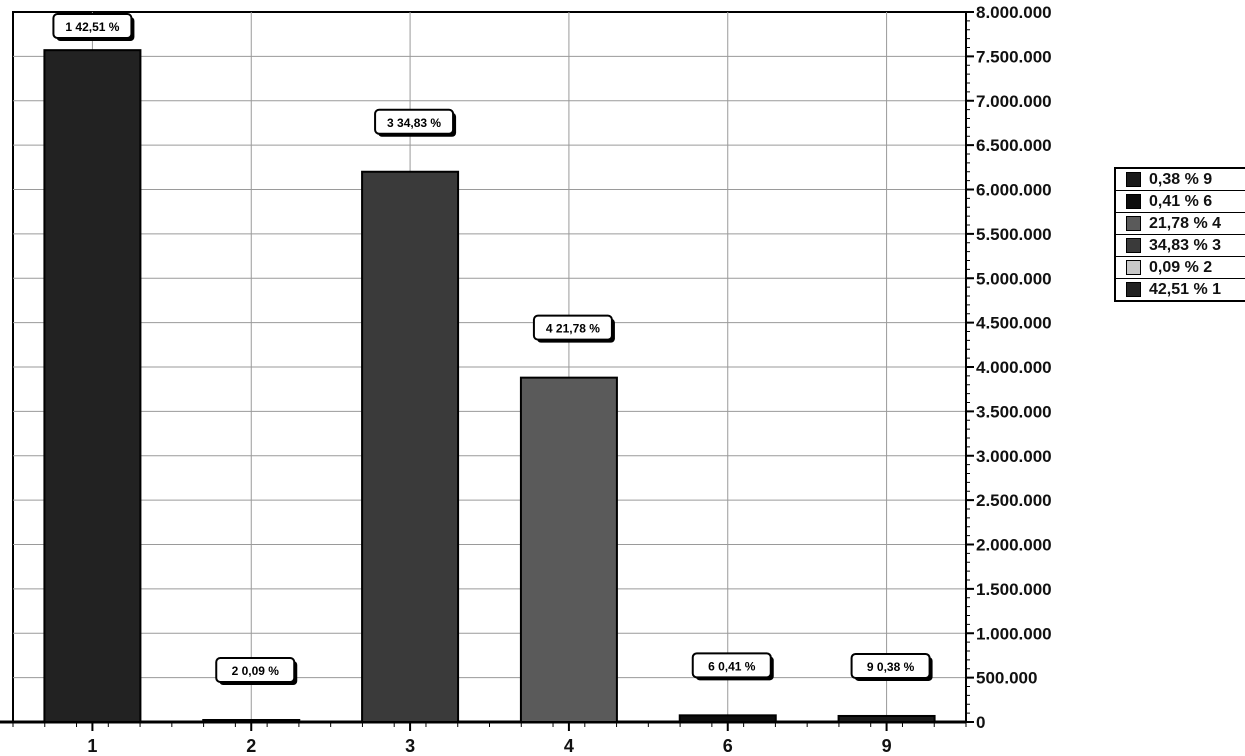 Image resolution: width=1245 pixels, height=756 pixels. I want to click on legend-label: 42,51 % 1, so click(1185, 289).